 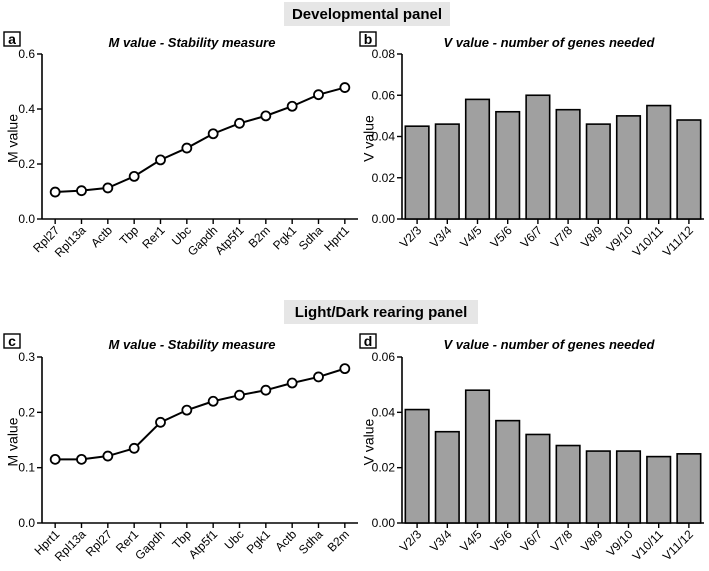 I want to click on panel-label-d: d, so click(x=368, y=341).